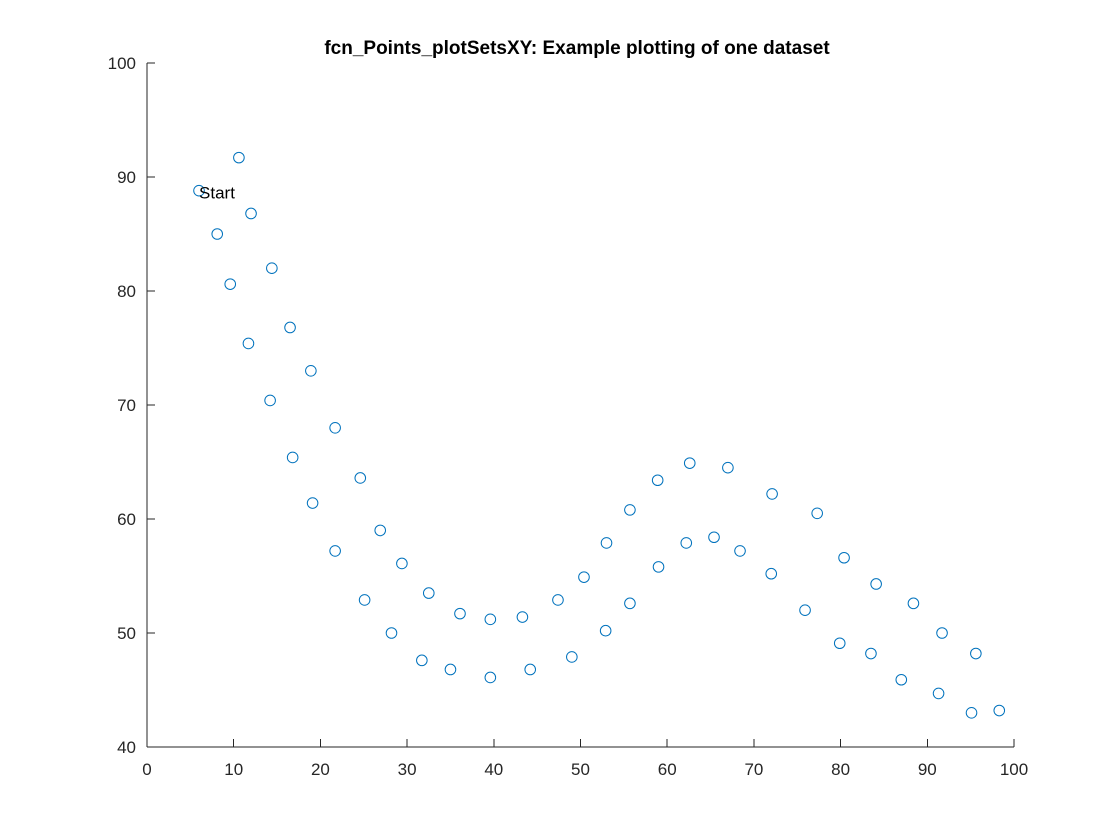  I want to click on x-tick-label: 30, so click(407, 769).